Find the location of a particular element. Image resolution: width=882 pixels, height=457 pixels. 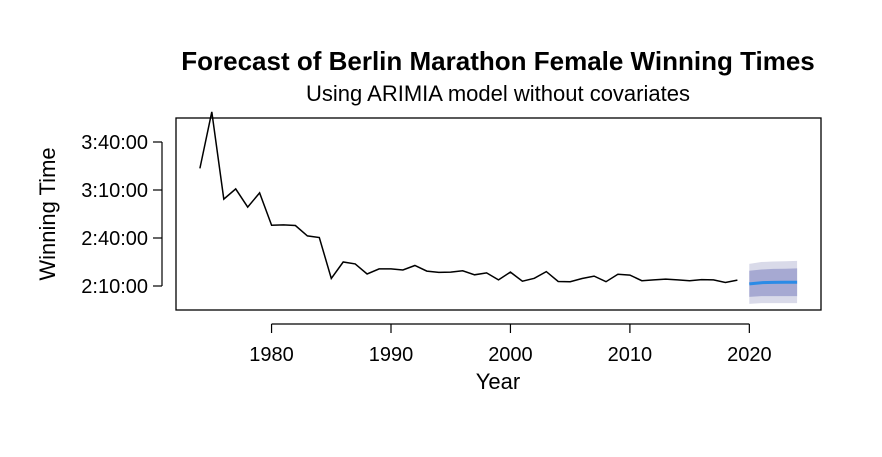

y-tick-label: 2:10:00 is located at coordinates (114, 287).